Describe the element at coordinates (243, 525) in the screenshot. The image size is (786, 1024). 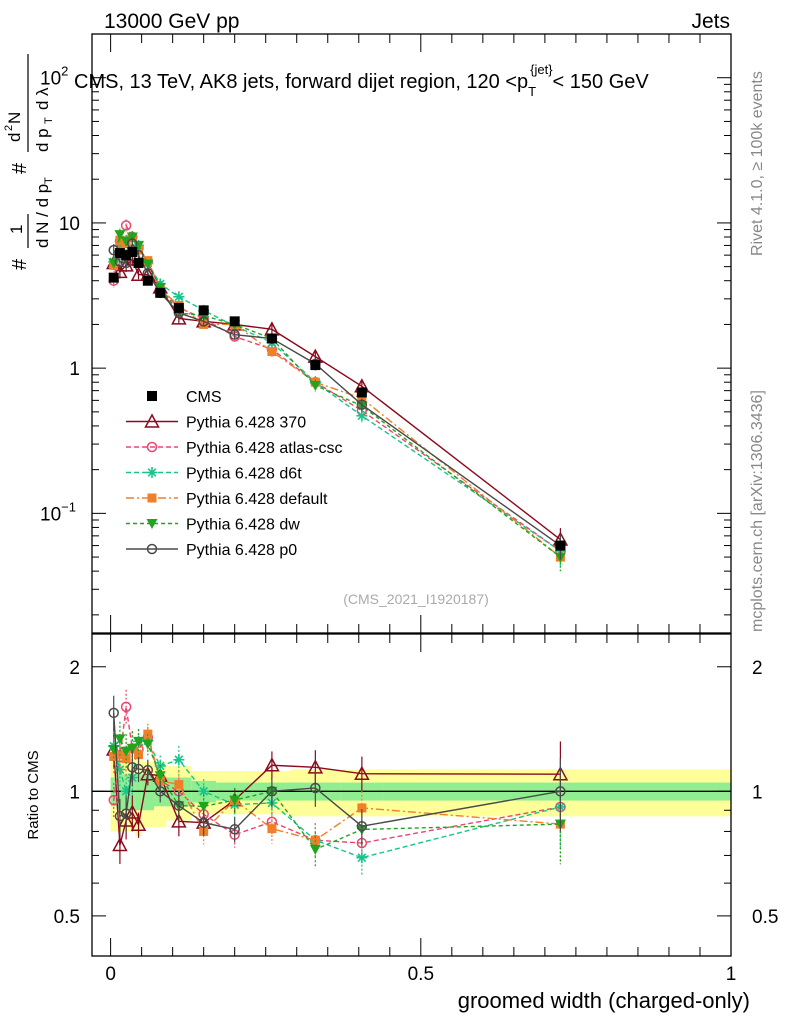
I see `legend-label-pythia-6-428-dw: Pythia 6.428 dw` at that location.